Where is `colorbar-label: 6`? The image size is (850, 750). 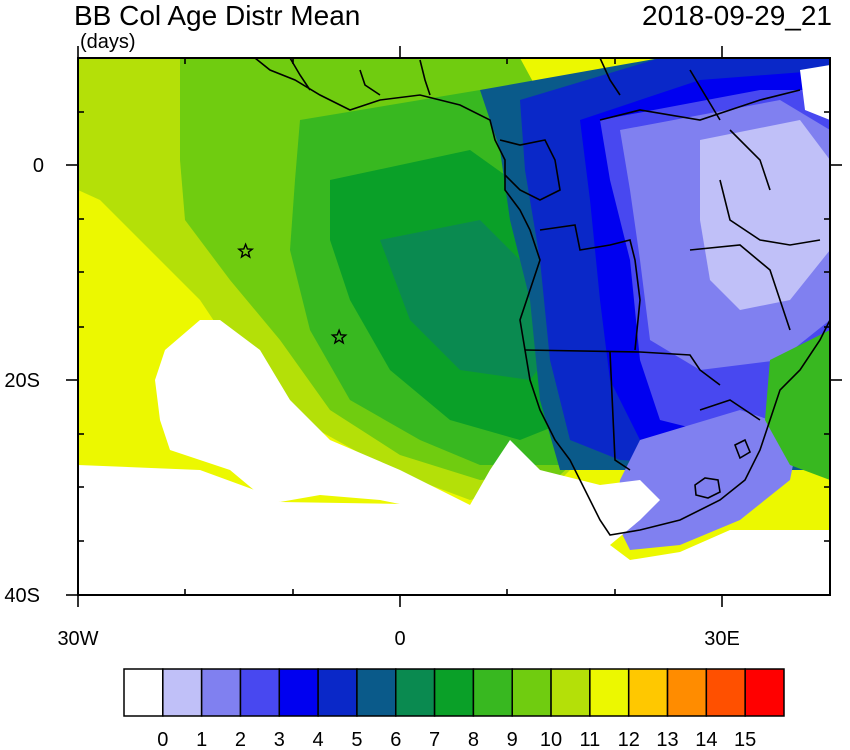 colorbar-label: 6 is located at coordinates (395, 739).